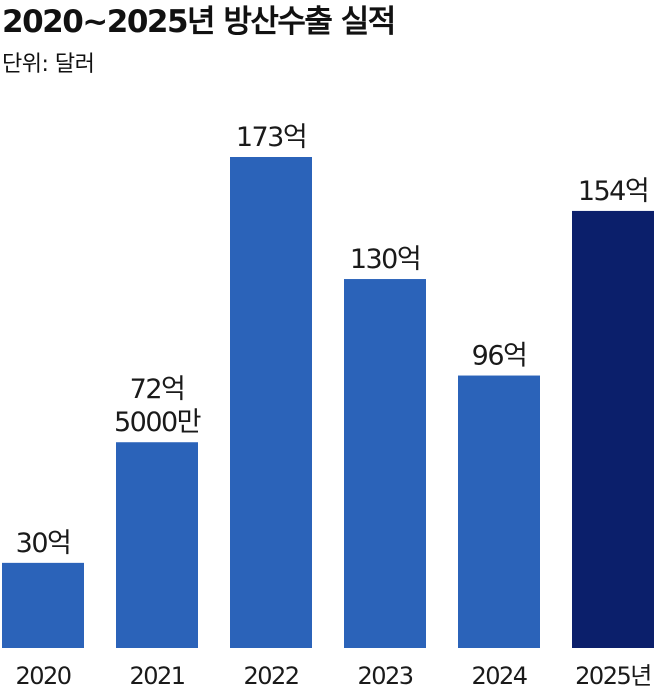 The width and height of the screenshot is (658, 695). What do you see at coordinates (271, 137) in the screenshot?
I see `value-label-2022: 173억` at bounding box center [271, 137].